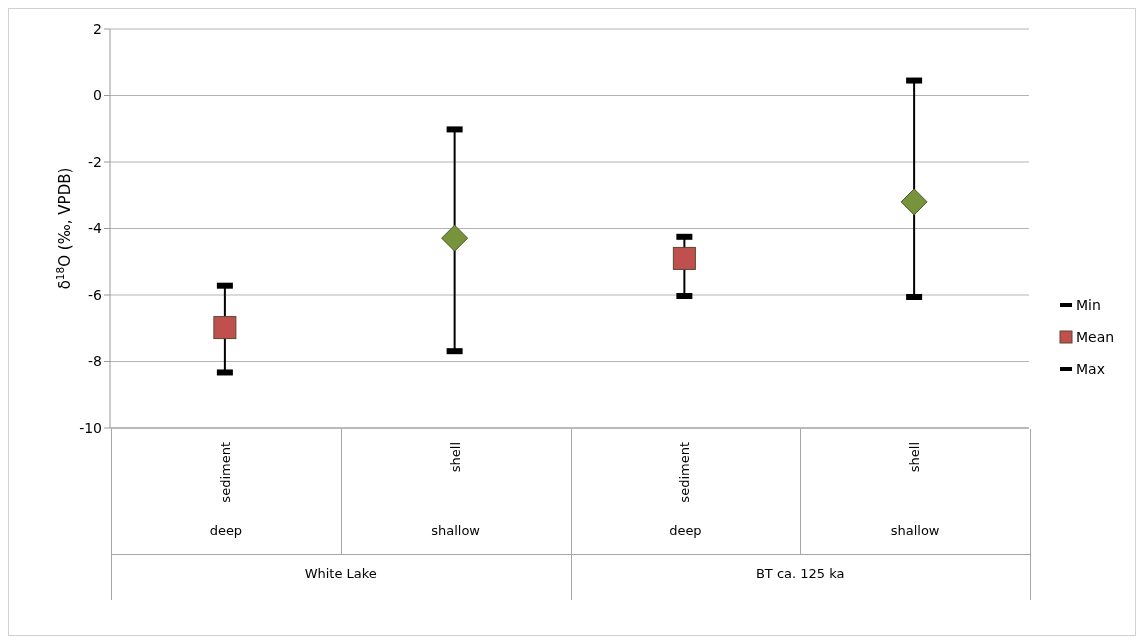 The height and width of the screenshot is (644, 1144). What do you see at coordinates (95, 228) in the screenshot?
I see `y-tick-label: -4` at bounding box center [95, 228].